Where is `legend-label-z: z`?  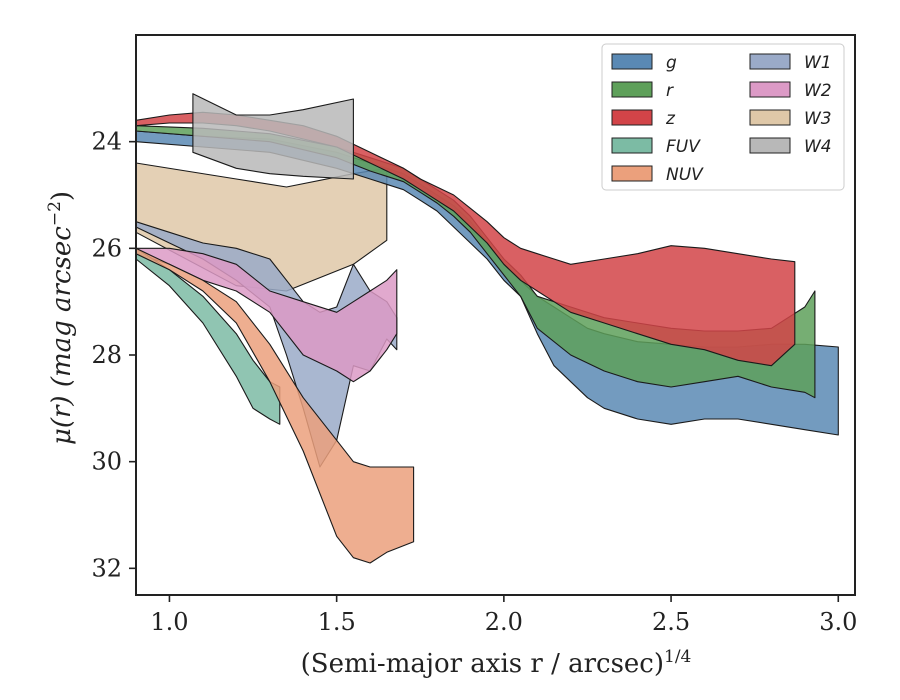 legend-label-z: z is located at coordinates (670, 119).